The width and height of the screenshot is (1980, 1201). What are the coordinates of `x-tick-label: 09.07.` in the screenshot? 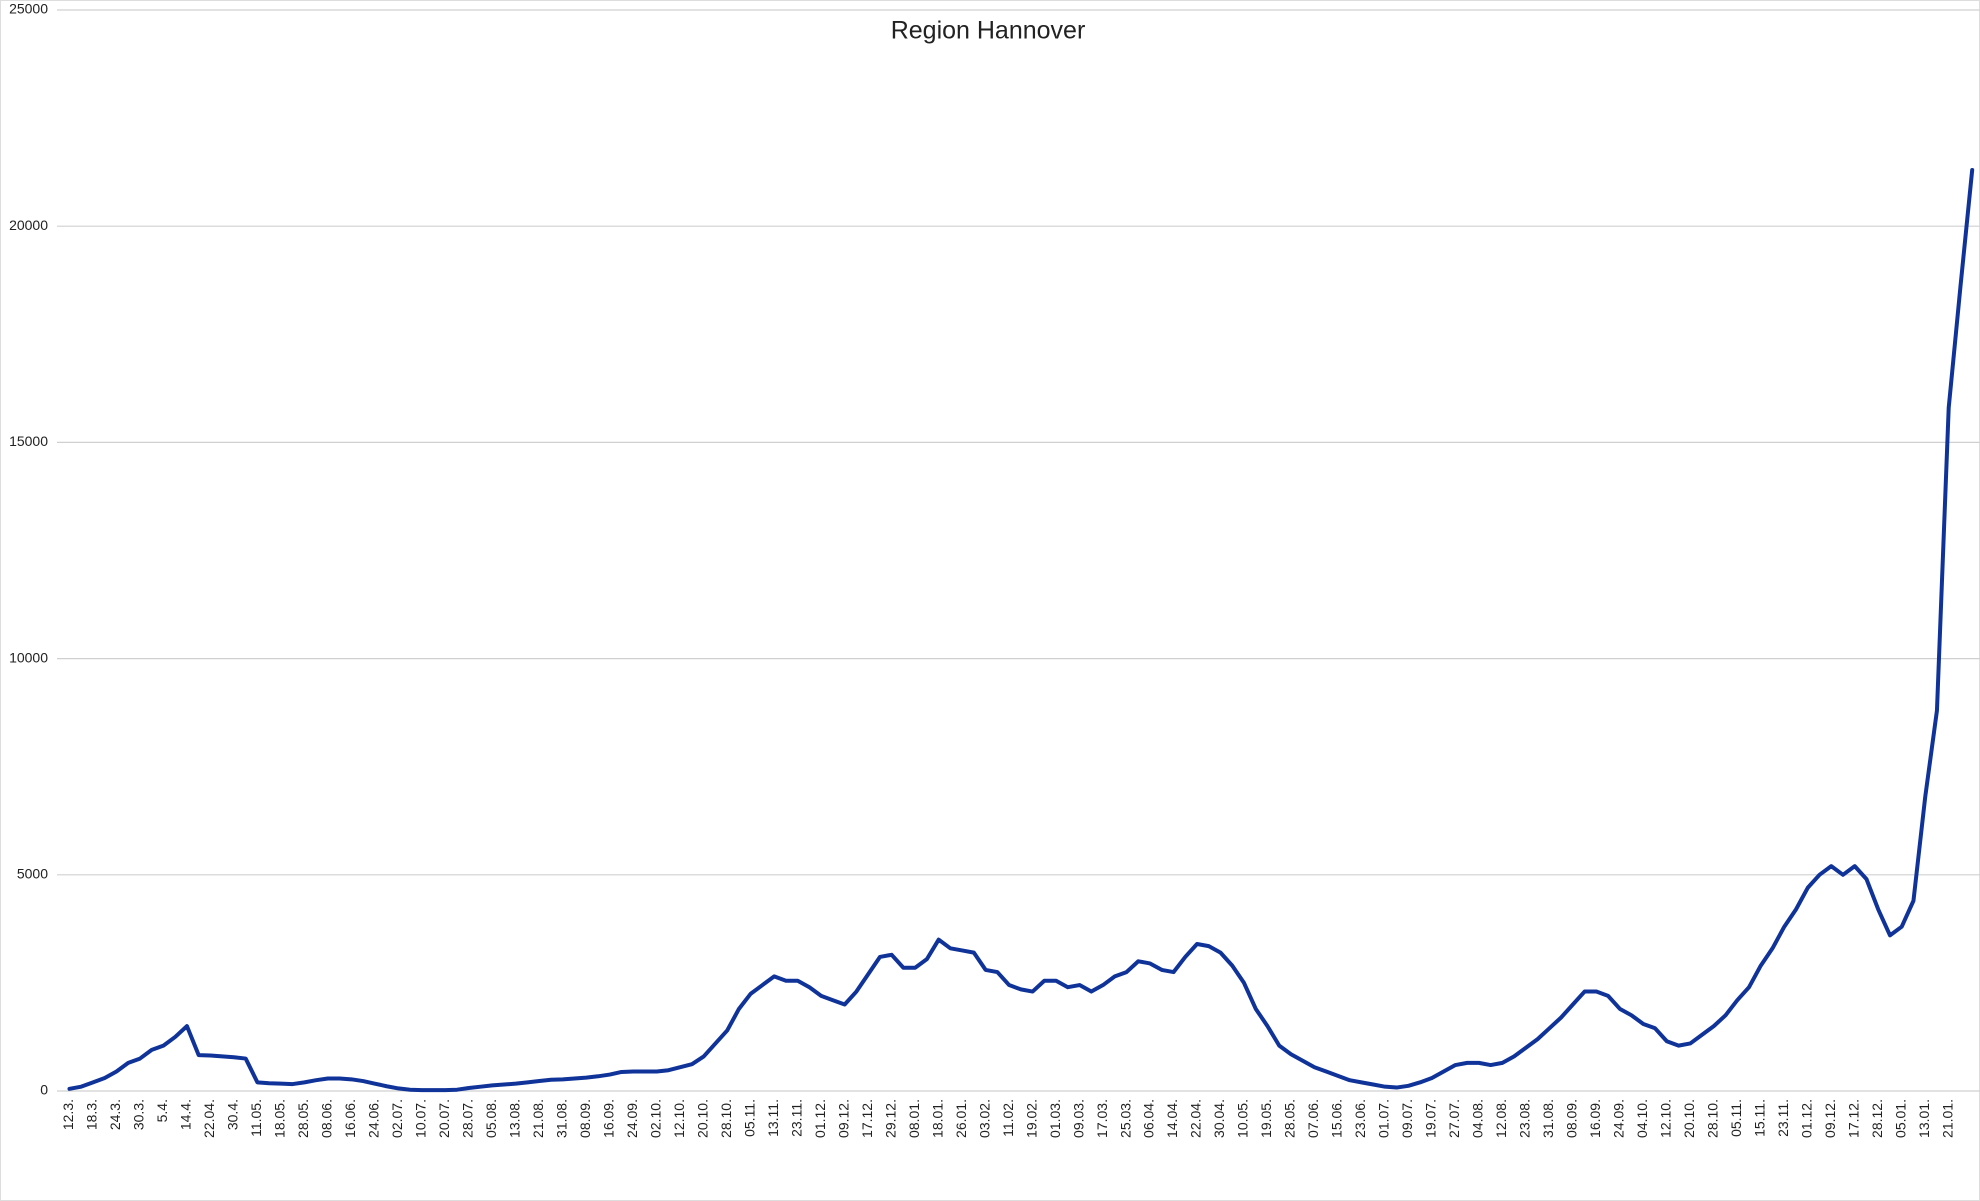 It's located at (1407, 1118).